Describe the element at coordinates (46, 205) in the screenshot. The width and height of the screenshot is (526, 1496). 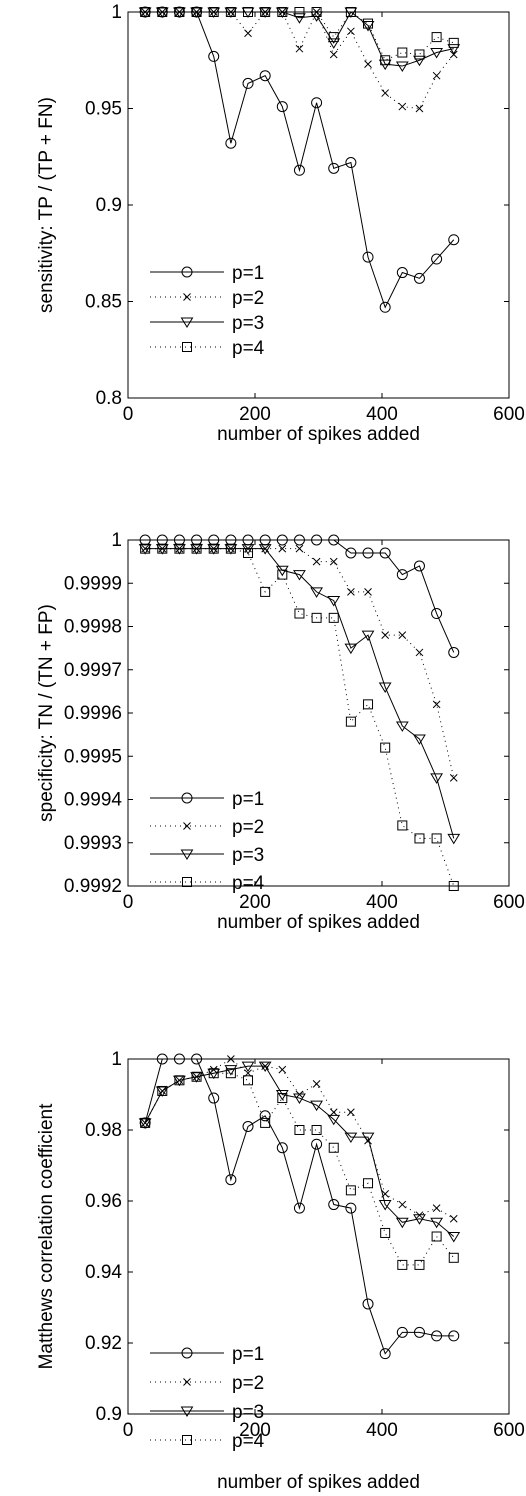
I see `y-axis-label: sensitivity: TP / (TP + FN)` at that location.